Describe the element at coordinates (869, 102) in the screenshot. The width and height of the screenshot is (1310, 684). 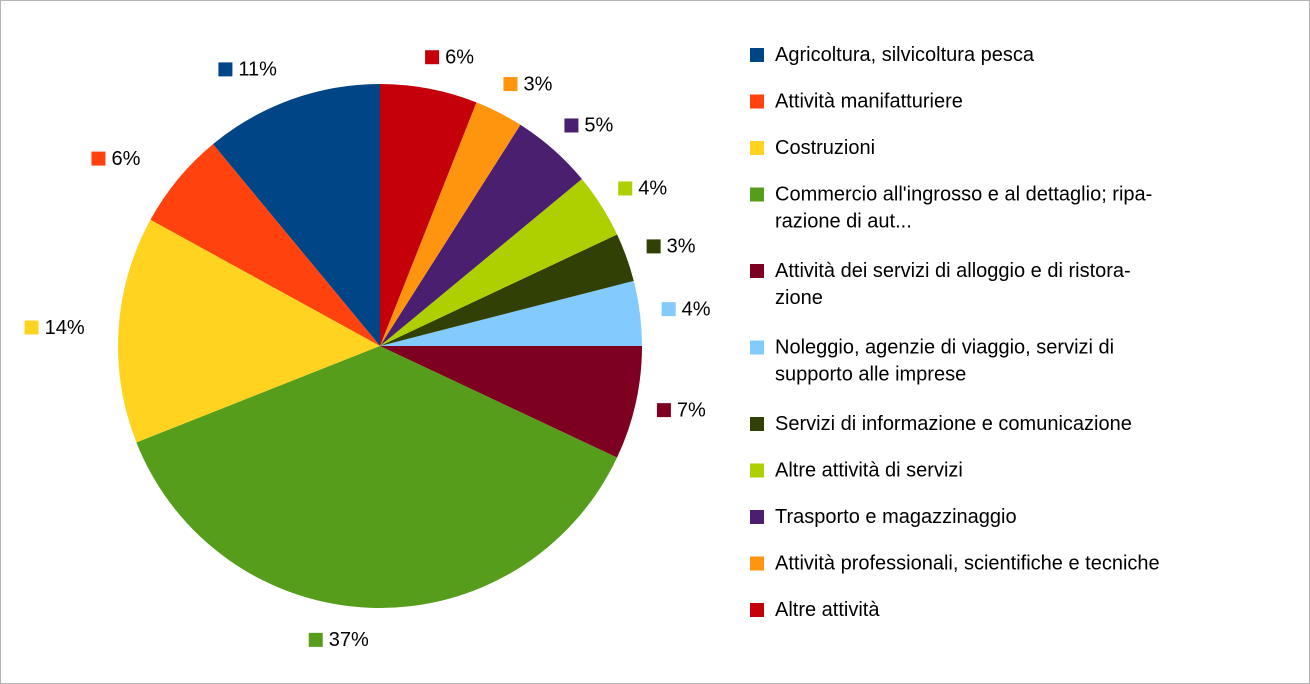
I see `legend-label: Attività manifatturiere` at that location.